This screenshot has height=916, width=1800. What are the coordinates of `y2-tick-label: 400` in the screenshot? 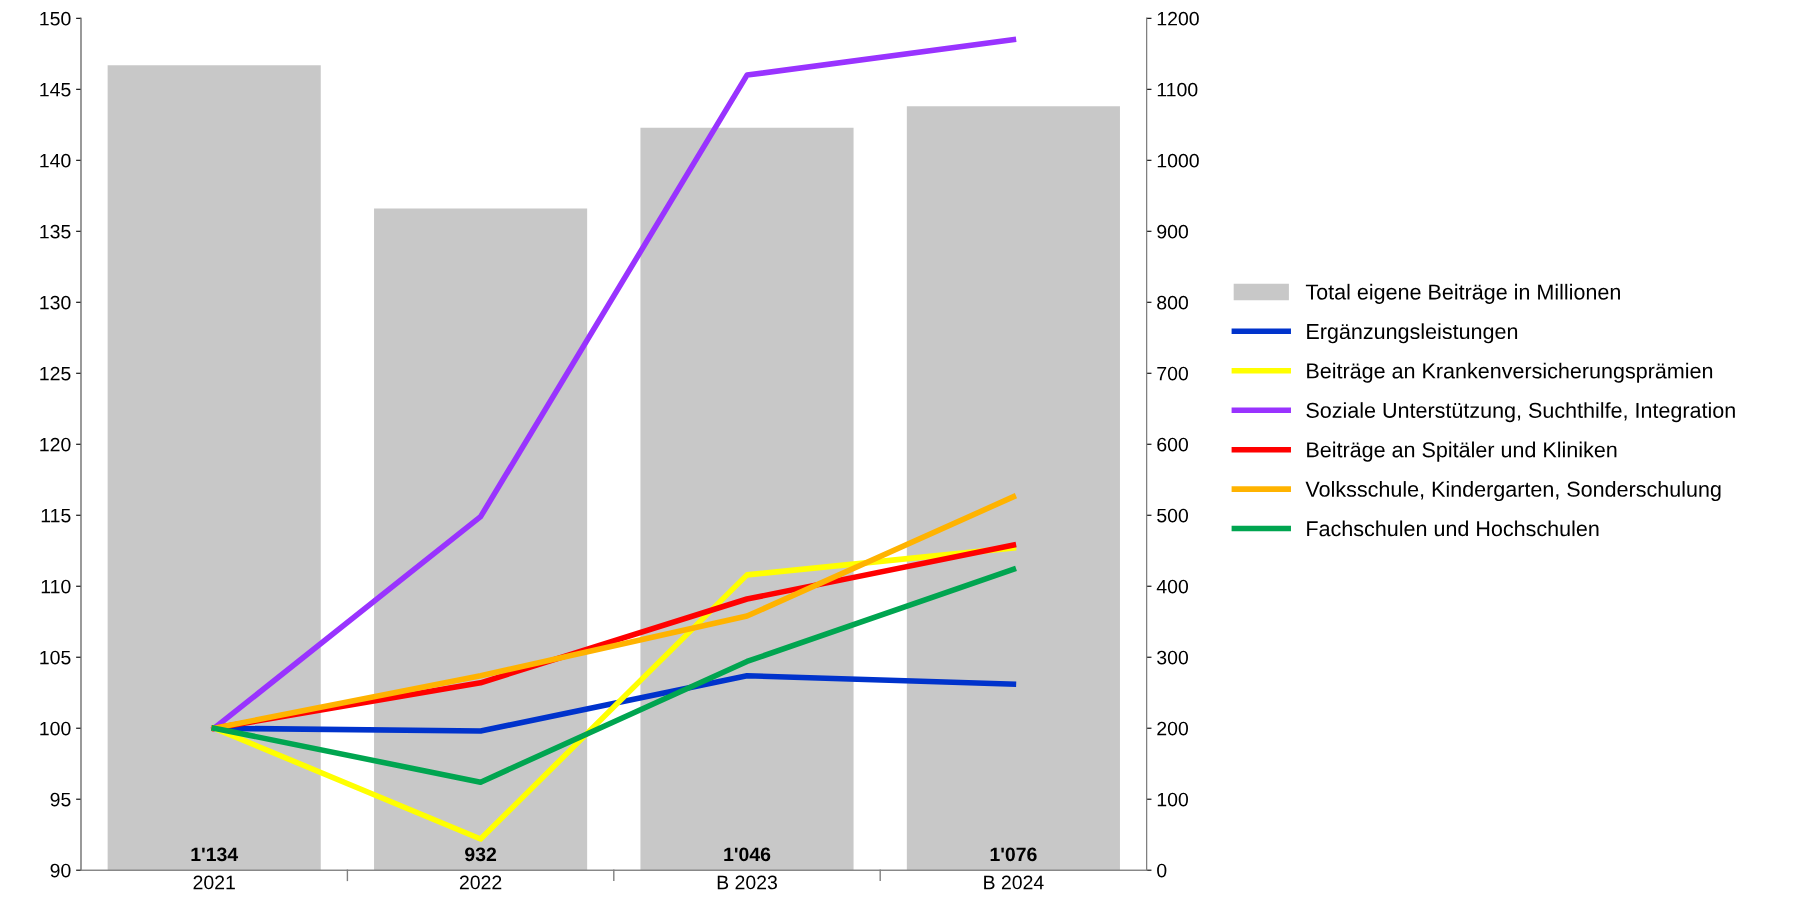 It's located at (1172, 586).